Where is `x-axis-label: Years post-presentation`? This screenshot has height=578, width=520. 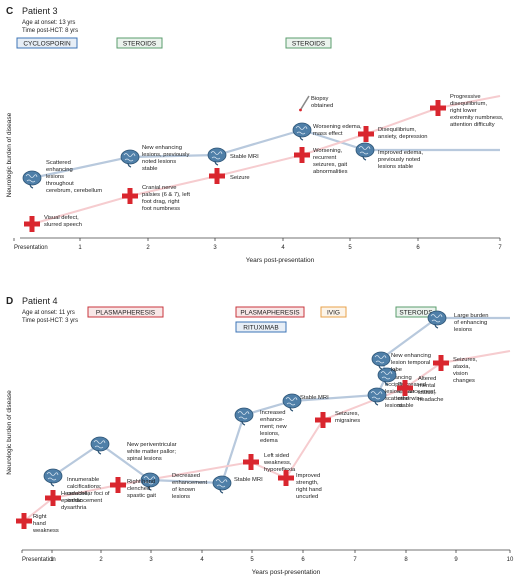 x-axis-label: Years post-presentation is located at coordinates (286, 572).